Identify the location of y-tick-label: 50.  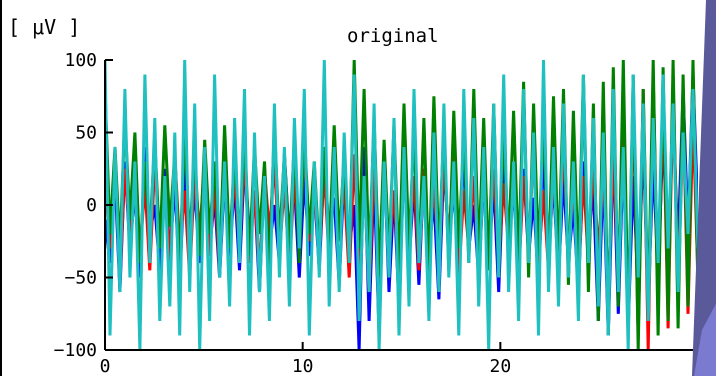
(86, 133).